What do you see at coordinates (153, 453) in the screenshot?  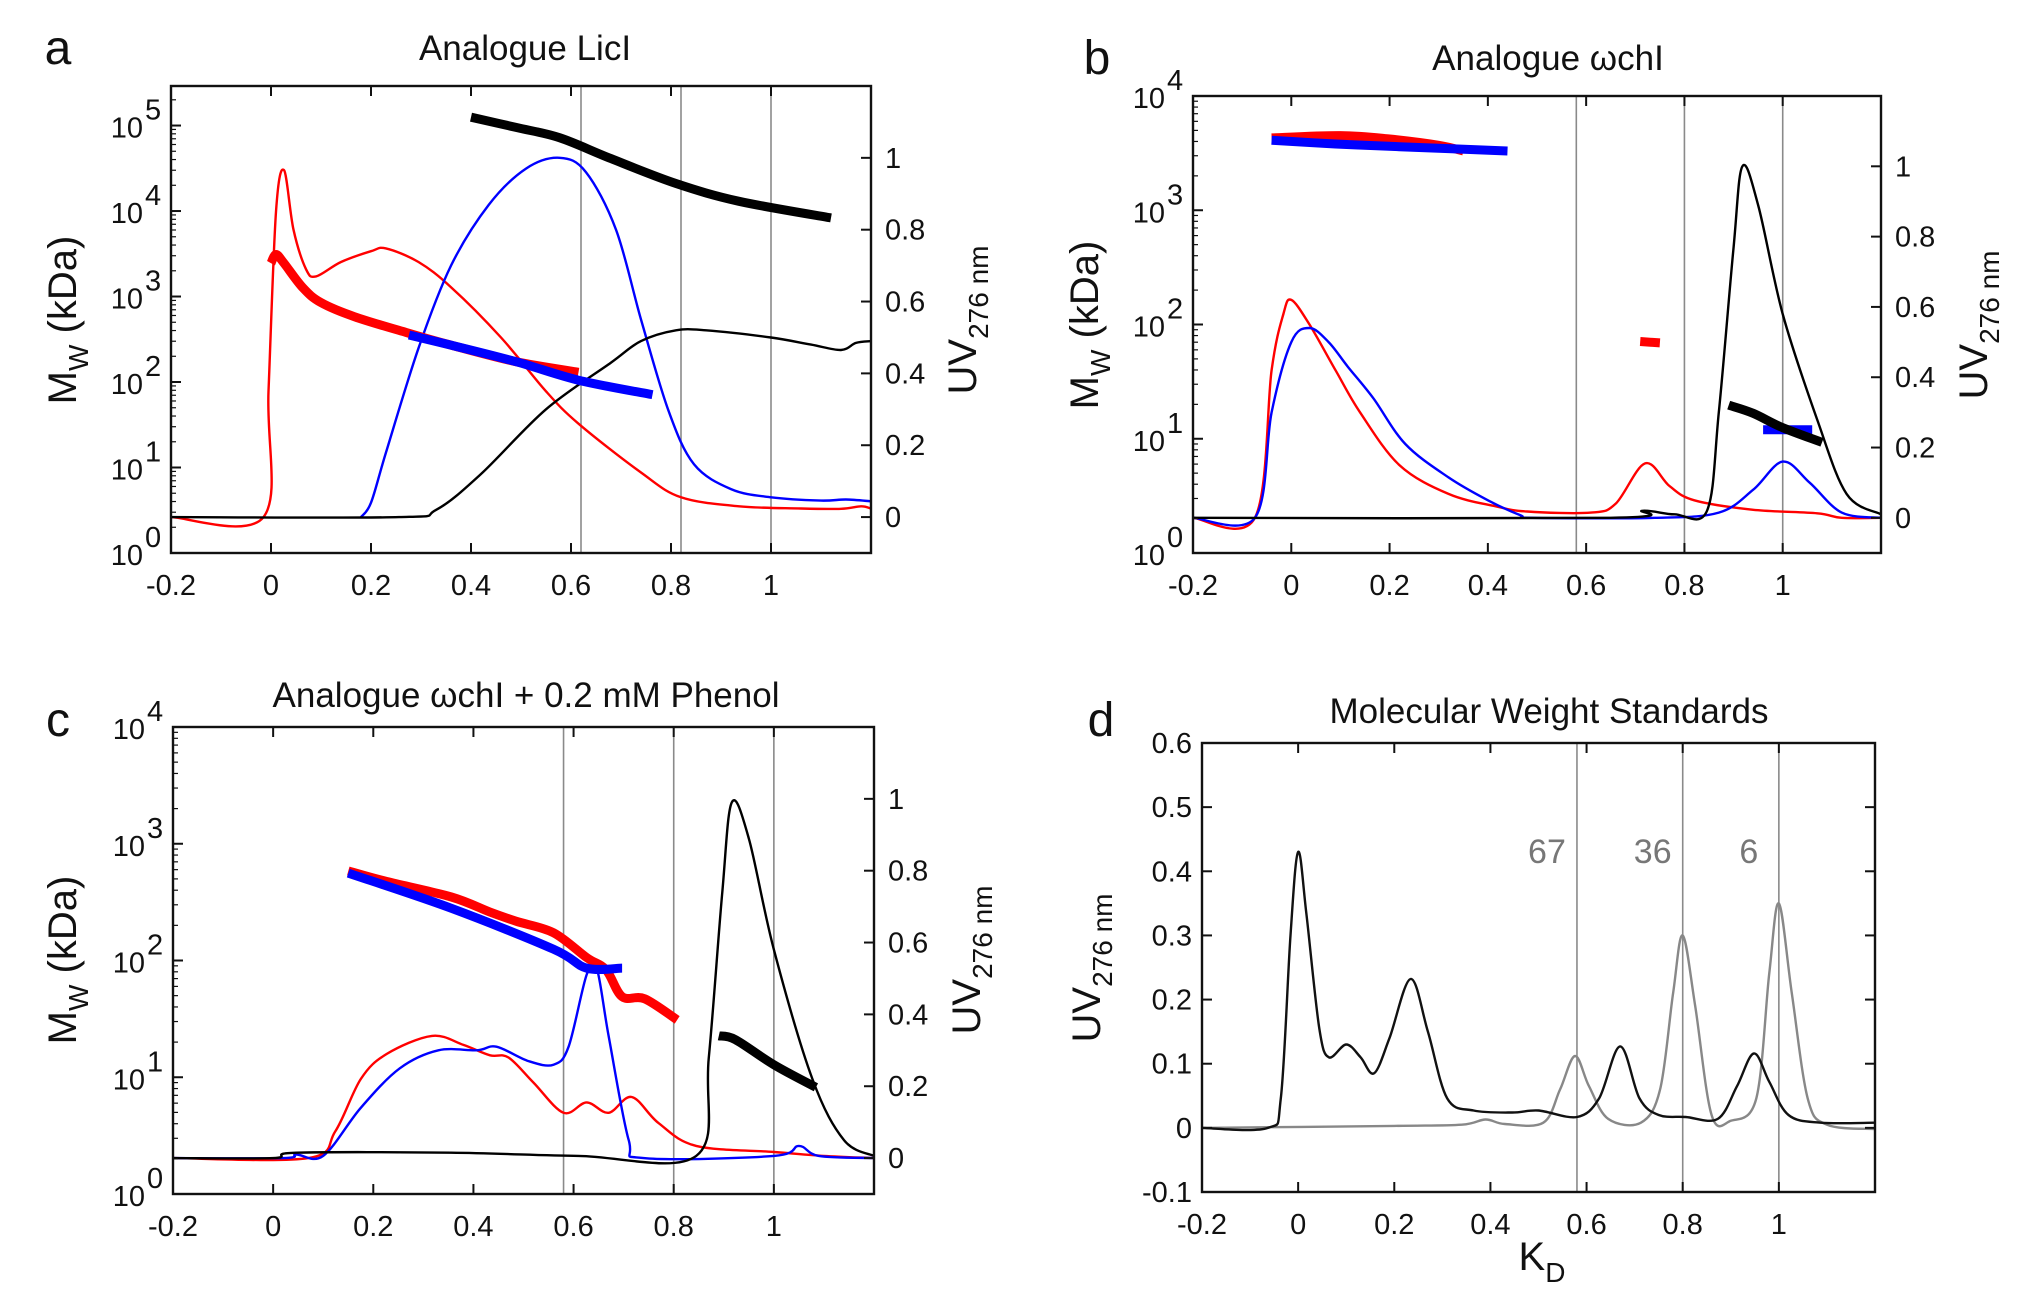 I see `panel-a-y-tick-exponent: 1` at bounding box center [153, 453].